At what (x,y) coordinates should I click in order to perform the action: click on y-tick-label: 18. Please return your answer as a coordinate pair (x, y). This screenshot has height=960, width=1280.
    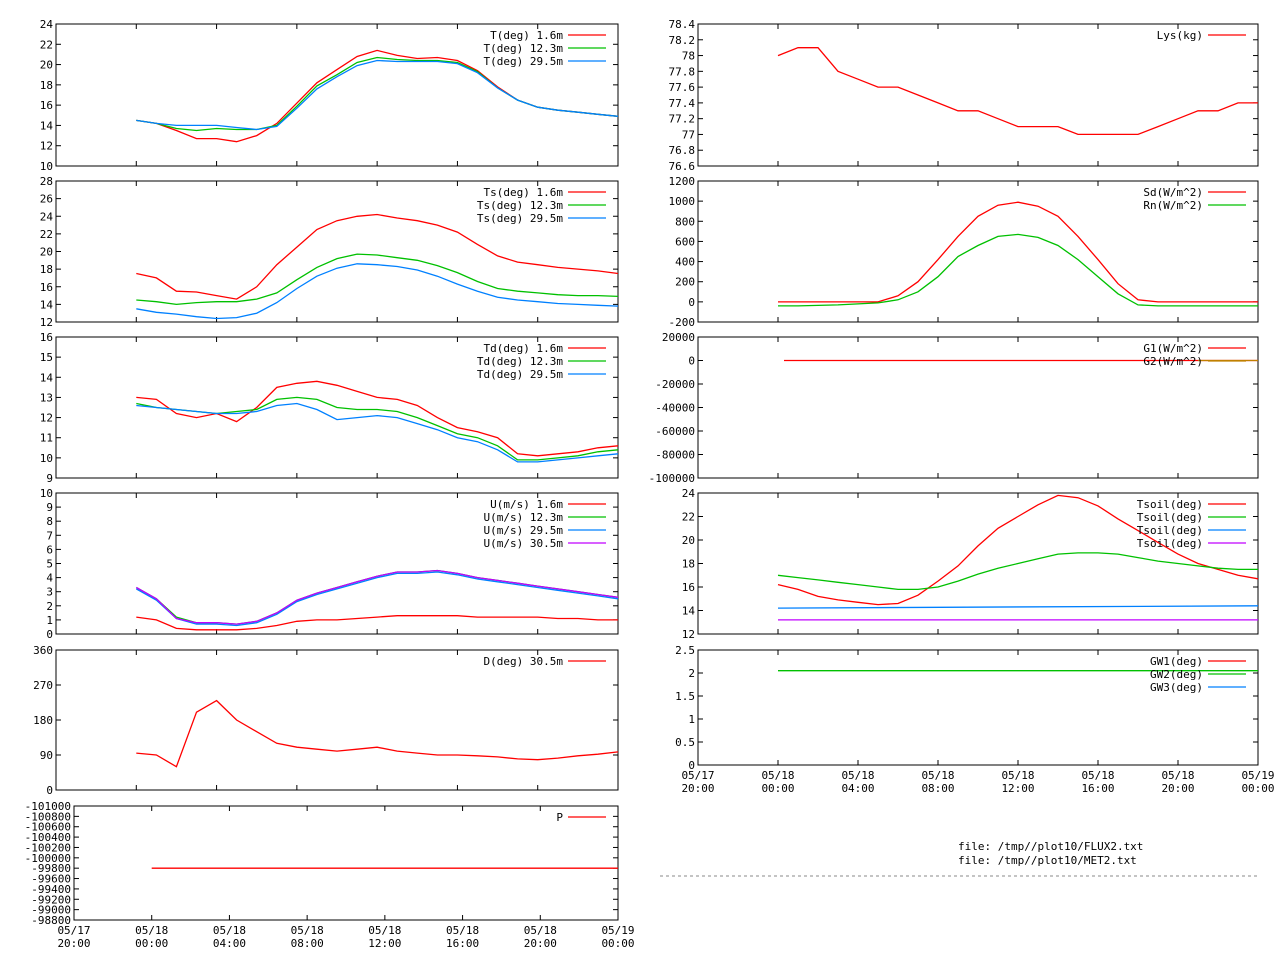
    Looking at the image, I should click on (46, 269).